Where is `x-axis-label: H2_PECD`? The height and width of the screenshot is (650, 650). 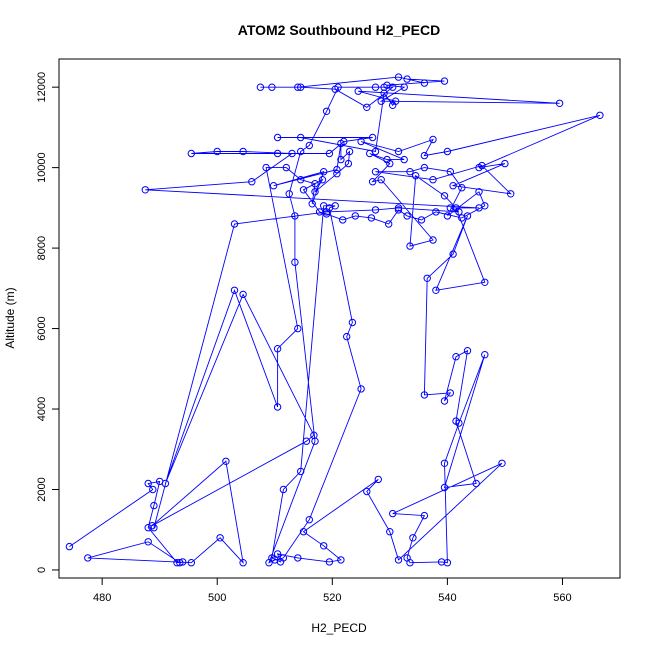 x-axis-label: H2_PECD is located at coordinates (339, 628).